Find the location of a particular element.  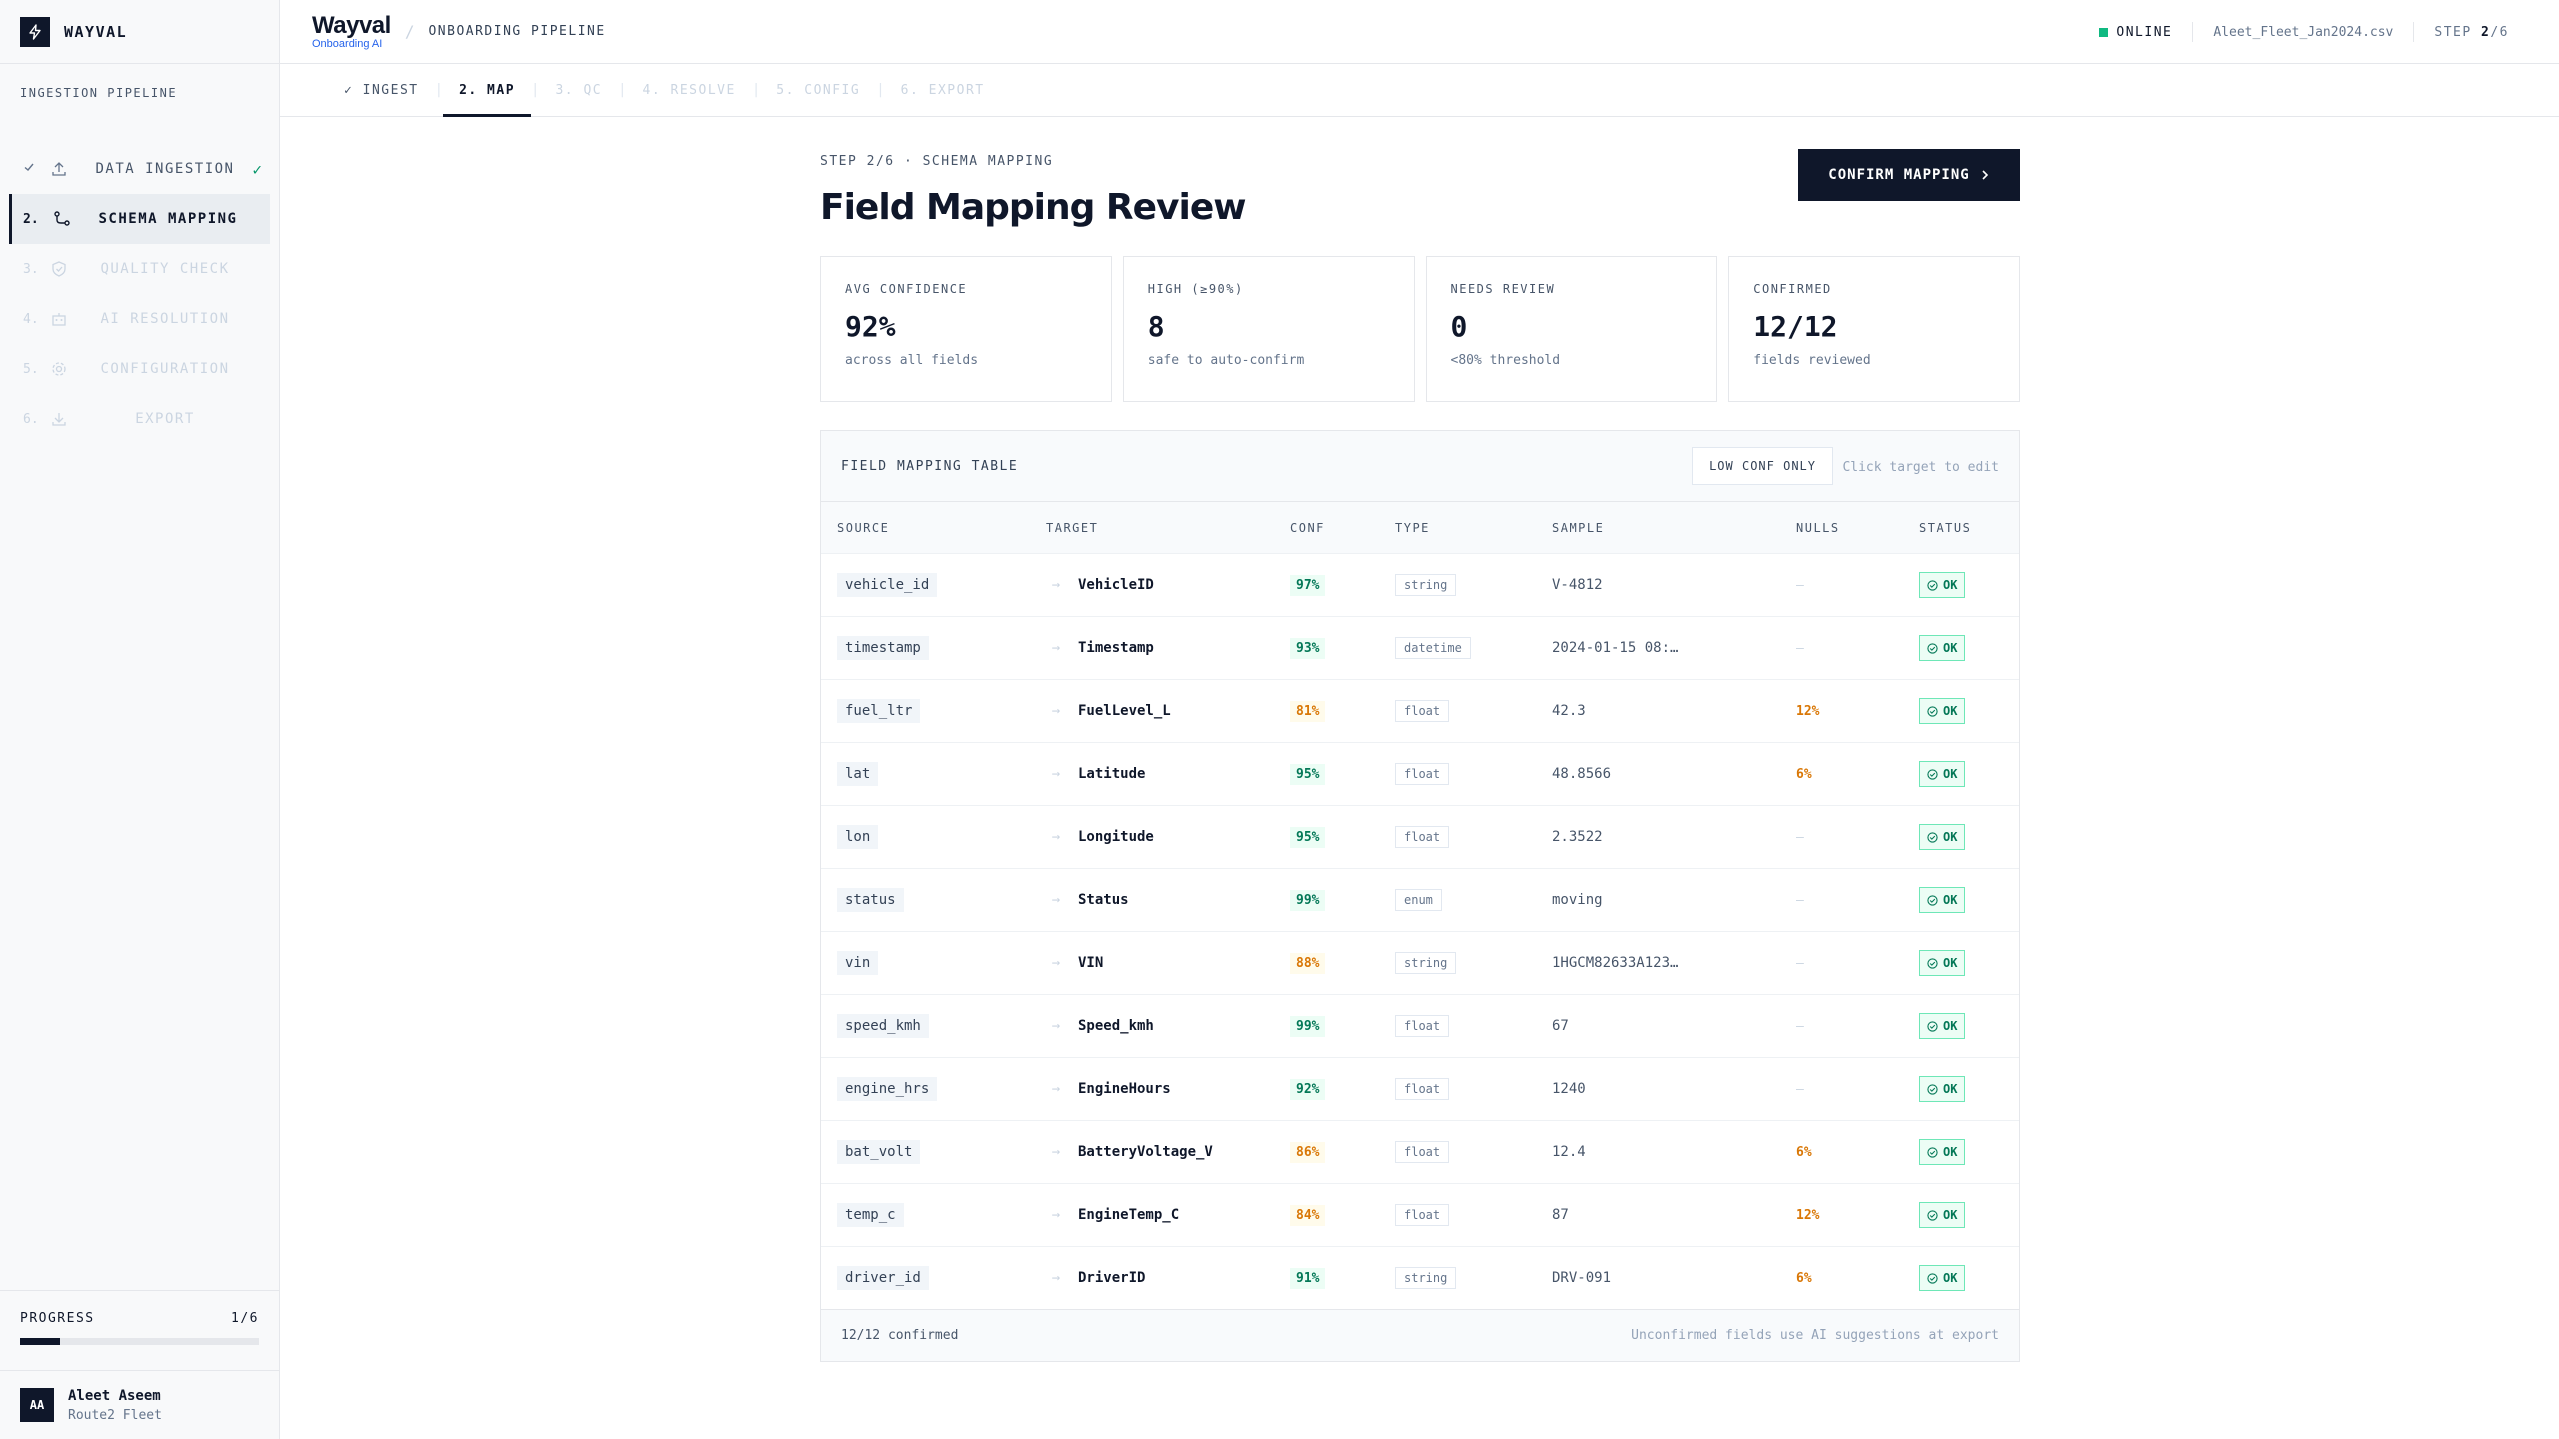

low-conf-only-button: LOW CONF ONLY is located at coordinates (1762, 466).